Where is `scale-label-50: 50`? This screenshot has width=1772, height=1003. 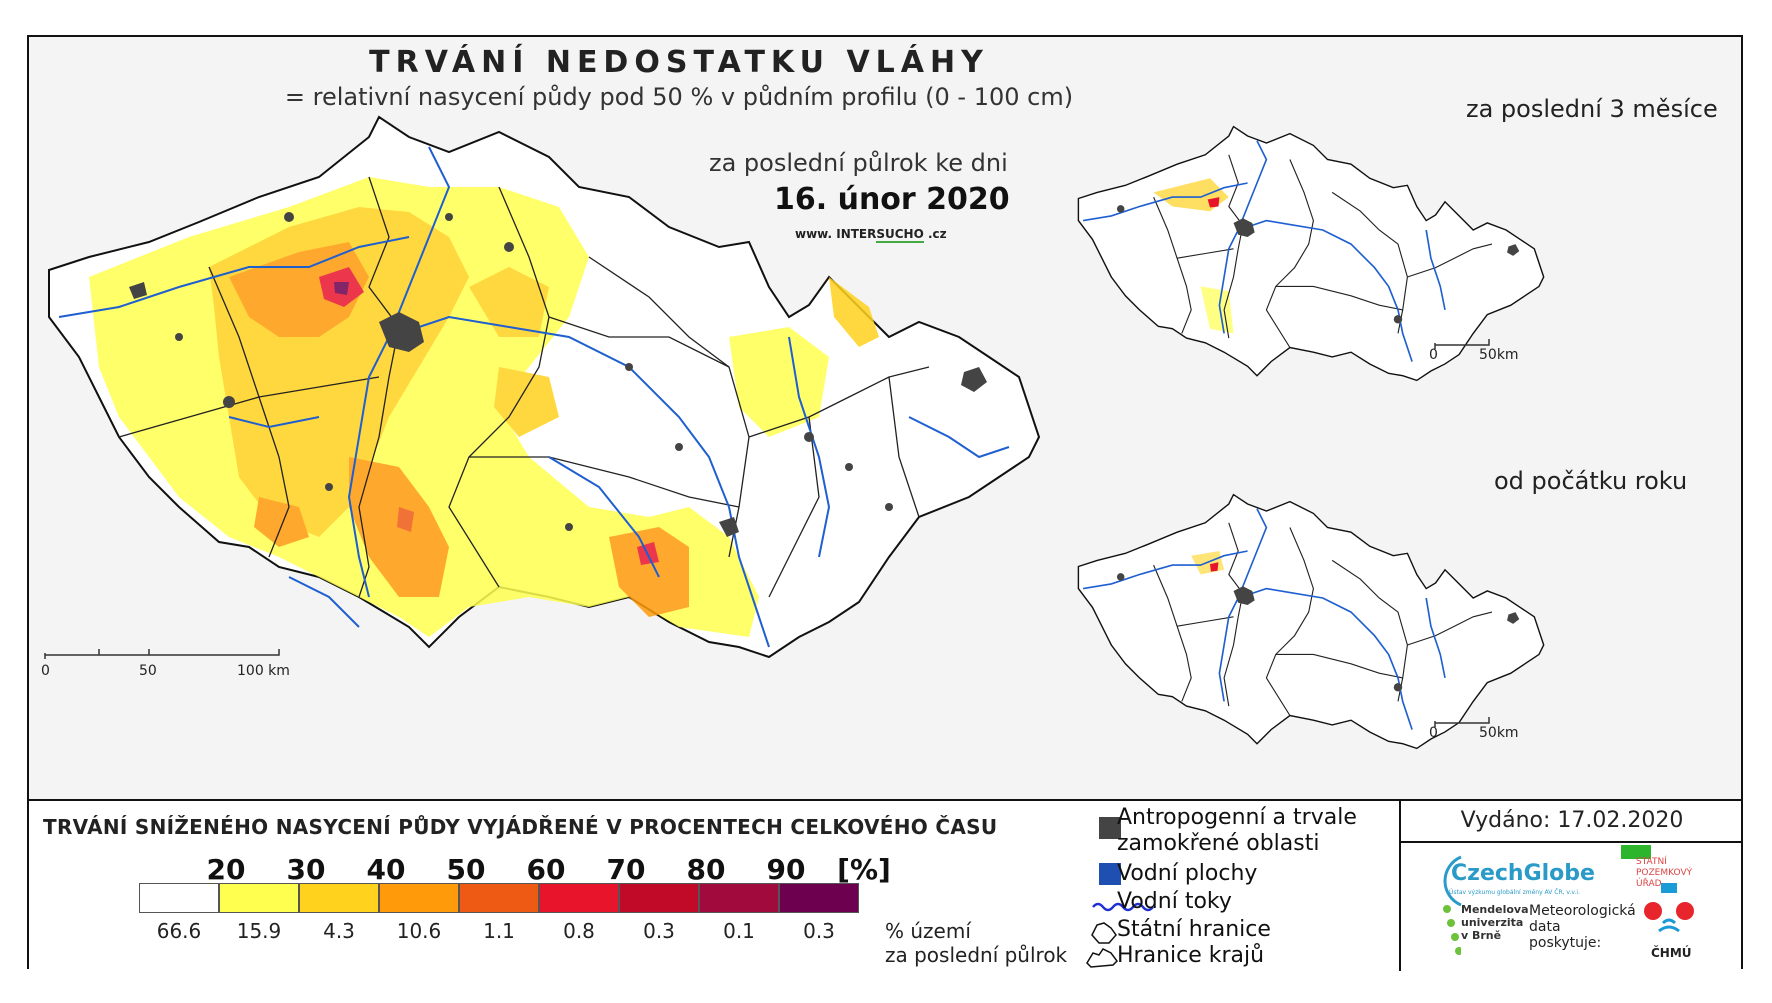
scale-label-50: 50 is located at coordinates (148, 671).